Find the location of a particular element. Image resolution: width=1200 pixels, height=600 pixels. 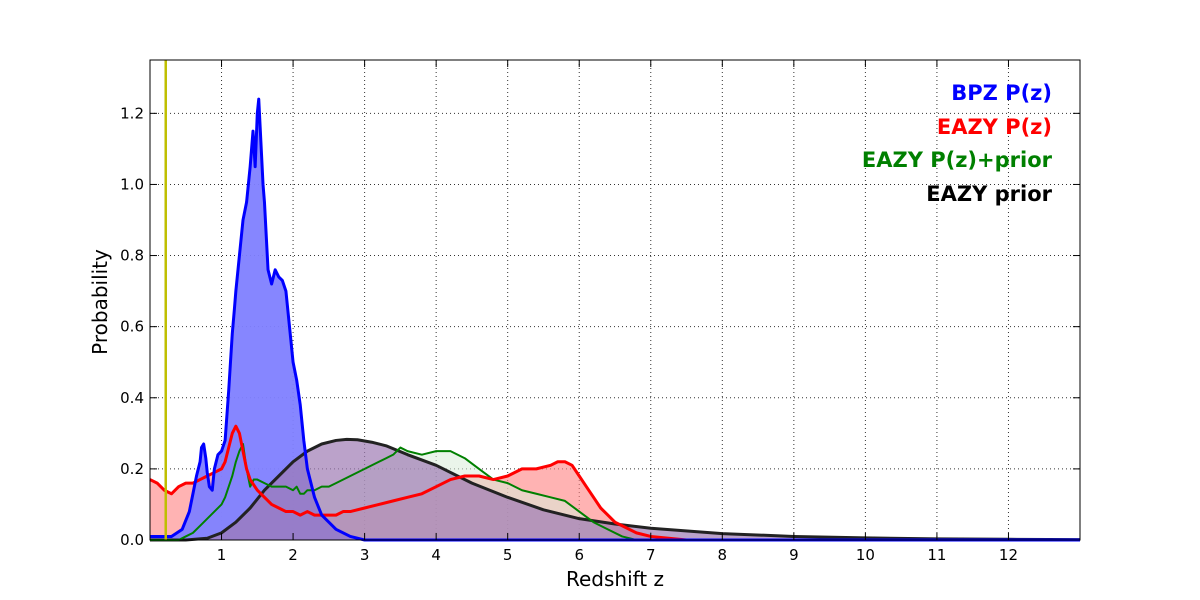

legend-label-bpz: BPZ P(z) is located at coordinates (1001, 93).